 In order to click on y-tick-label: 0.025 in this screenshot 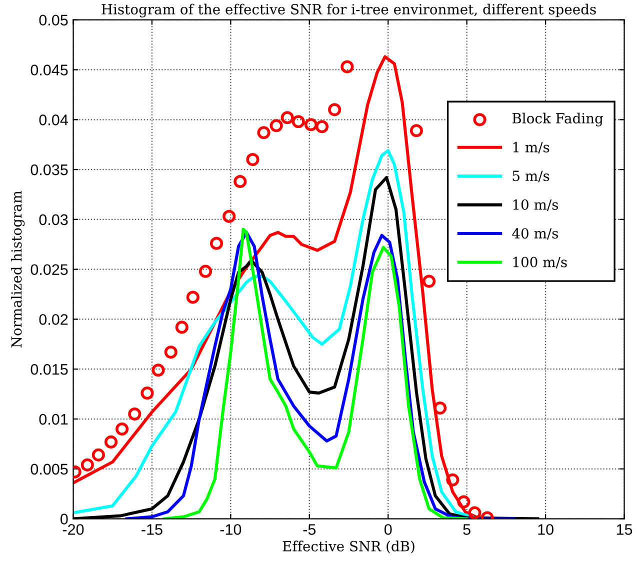, I will do `click(49, 270)`.